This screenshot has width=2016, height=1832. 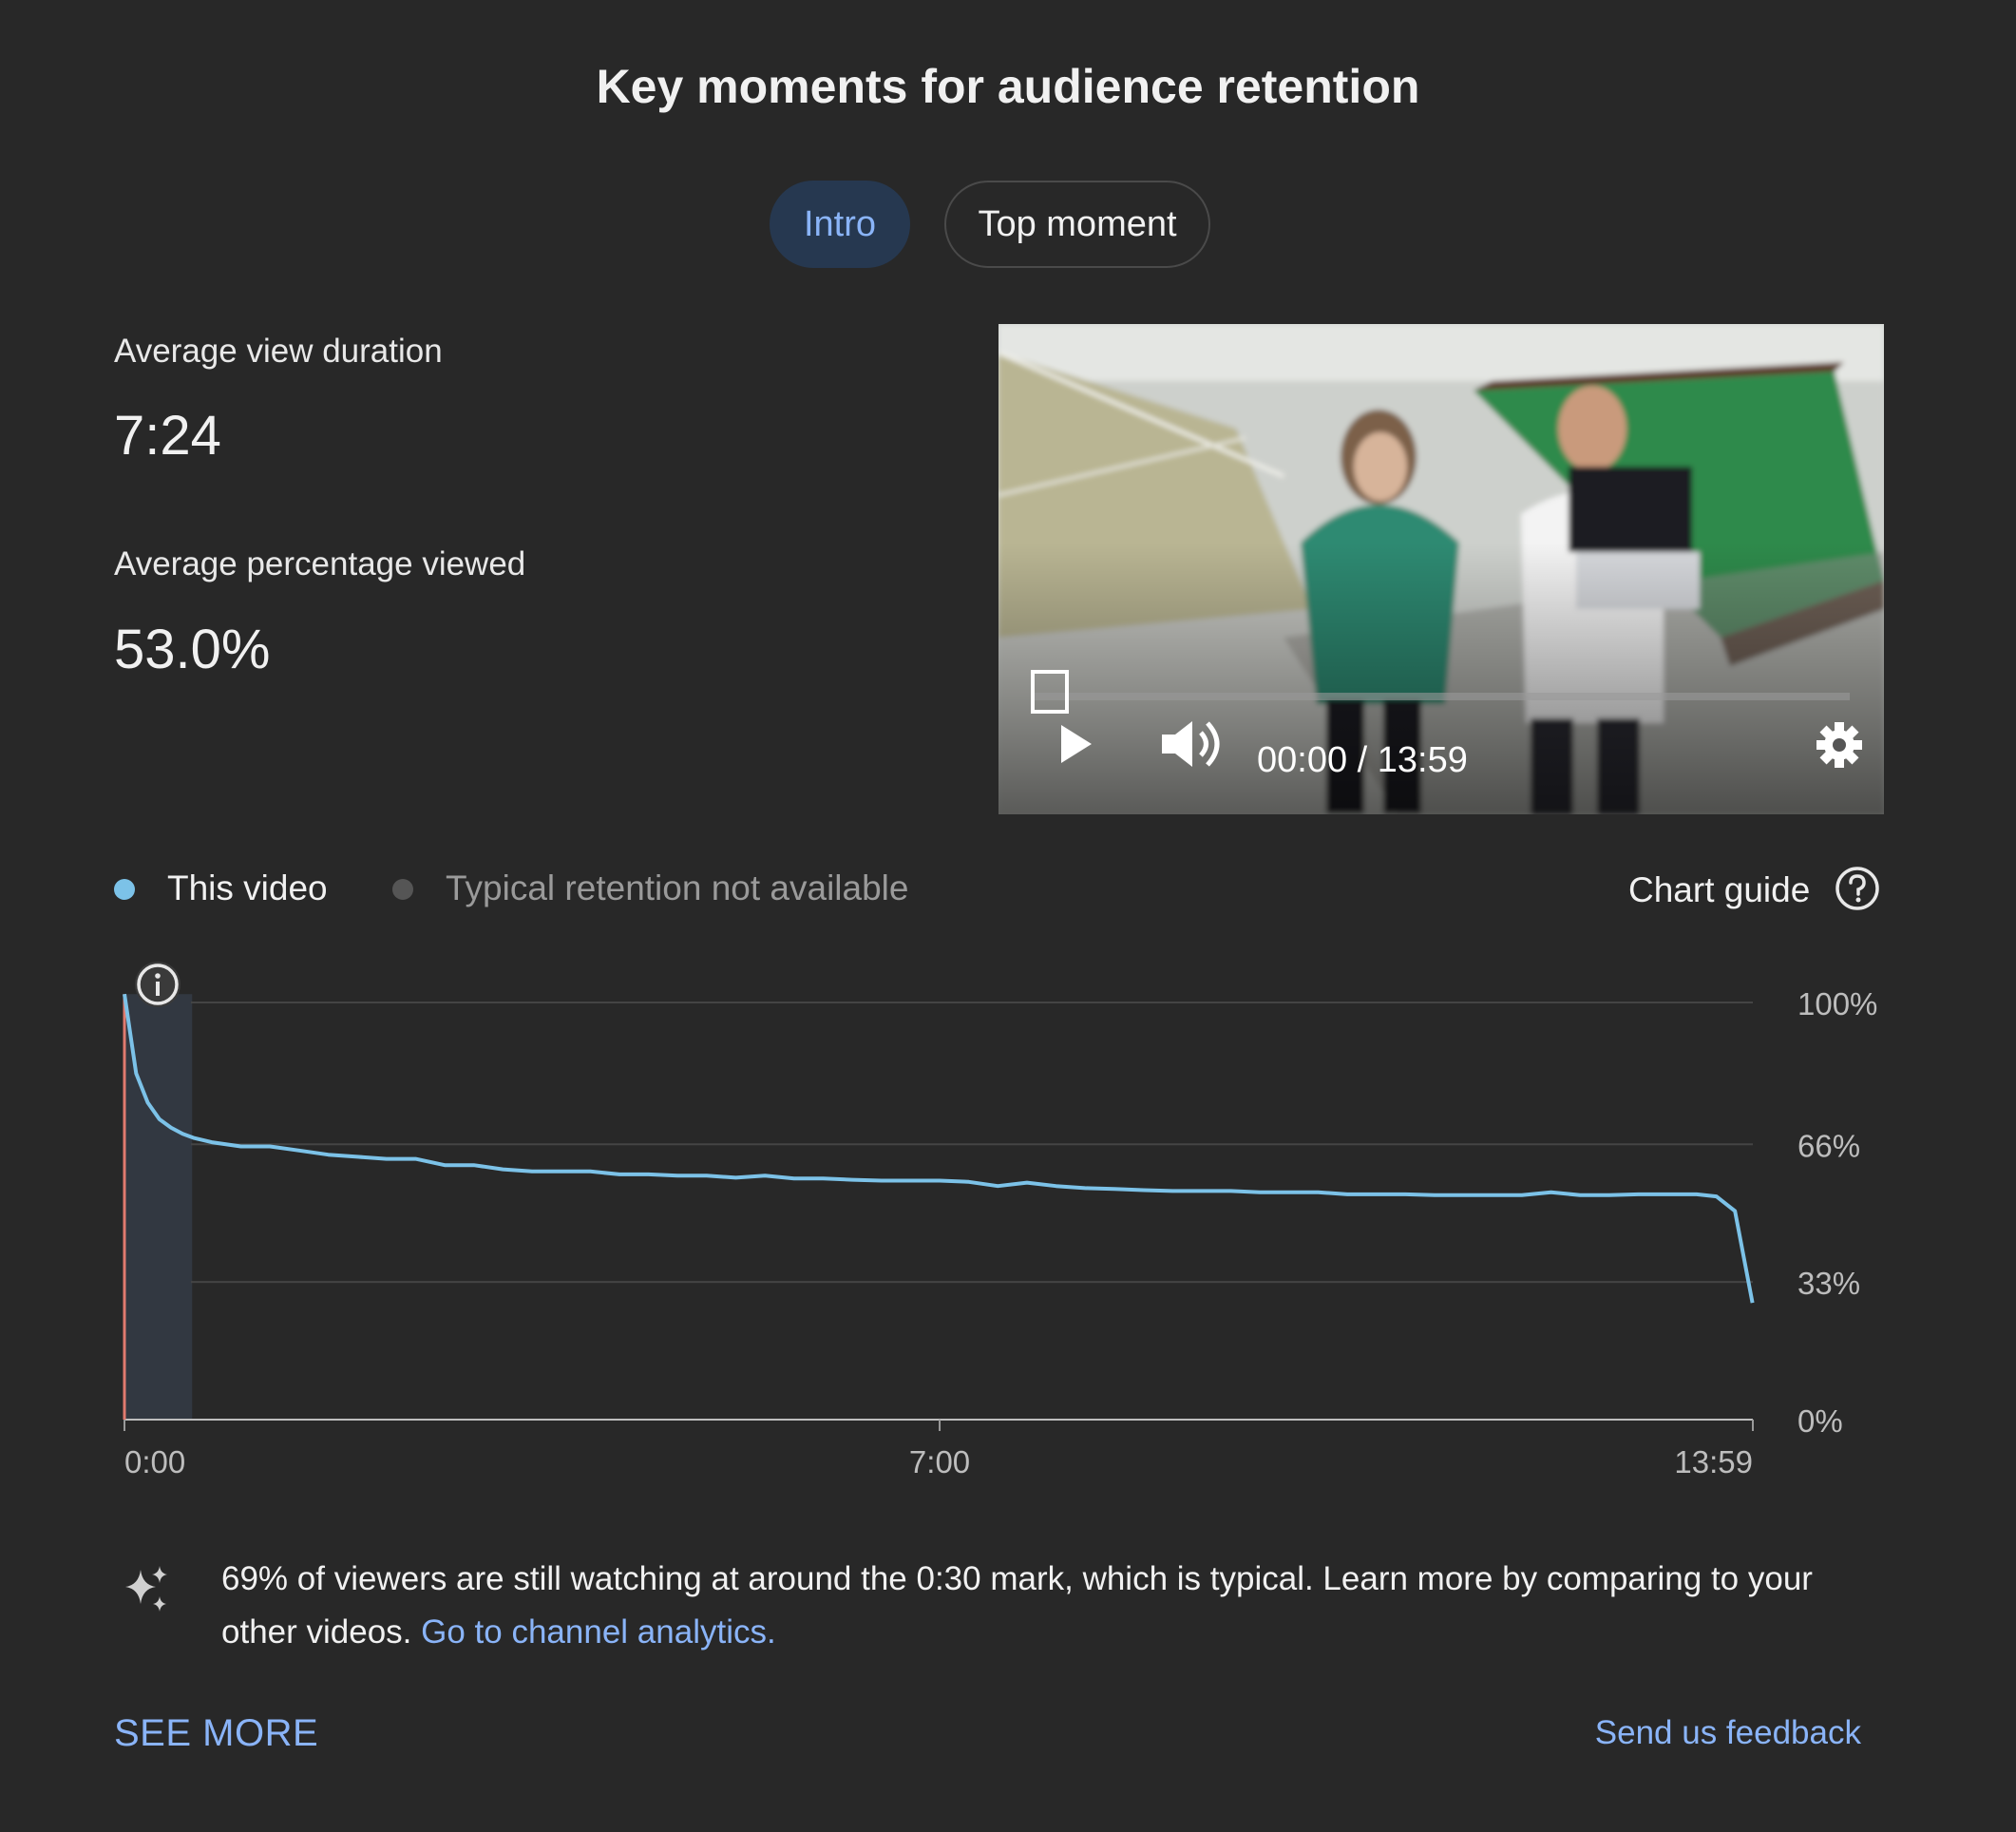 What do you see at coordinates (840, 224) in the screenshot?
I see `tab-intro: Intro` at bounding box center [840, 224].